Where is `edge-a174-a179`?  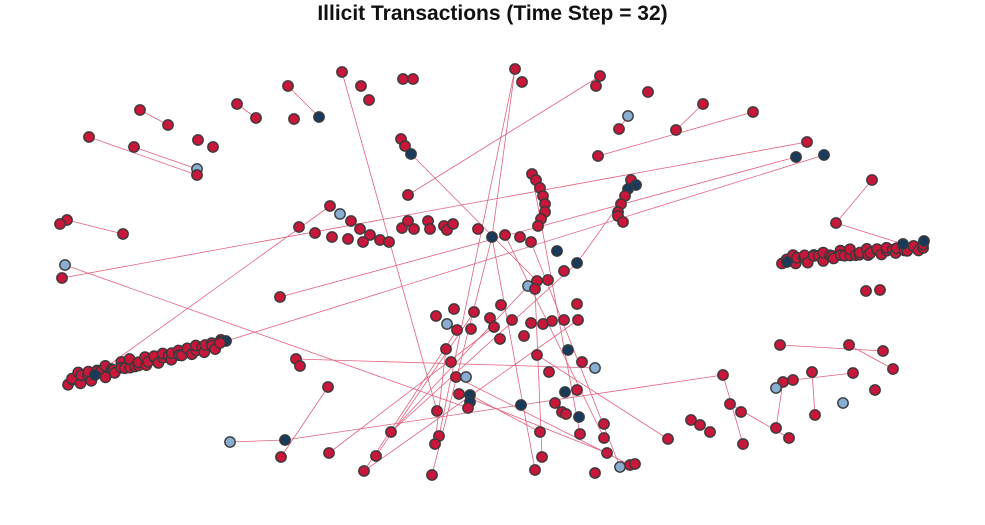
edge-a174-a179 is located at coordinates (779, 405).